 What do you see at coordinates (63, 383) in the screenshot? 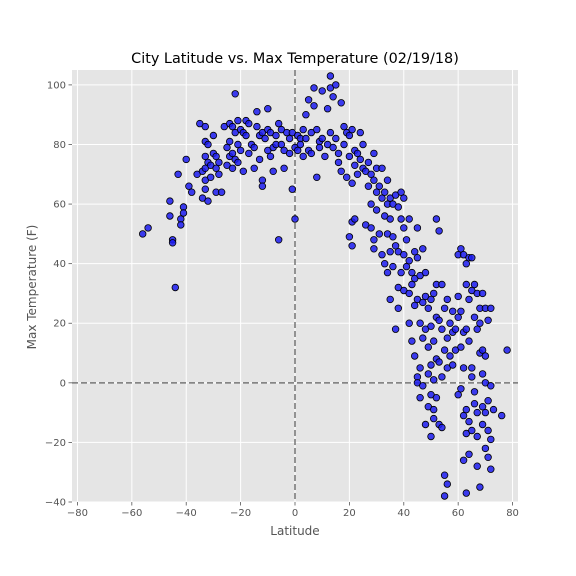
I see `y-tick-label: 0` at bounding box center [63, 383].